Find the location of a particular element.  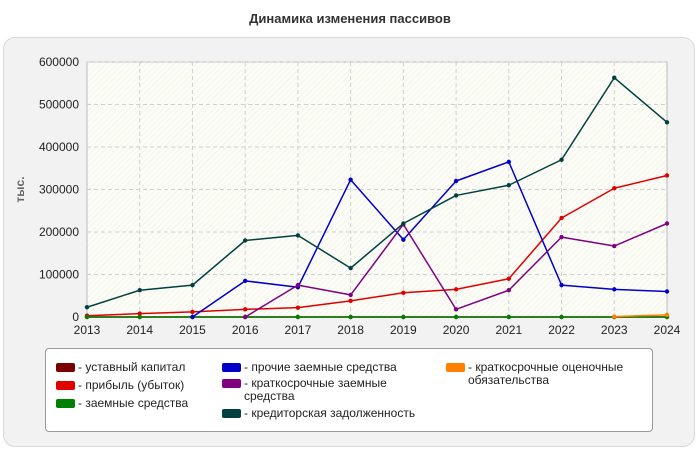

y-tick-label: 0 is located at coordinates (75, 317).